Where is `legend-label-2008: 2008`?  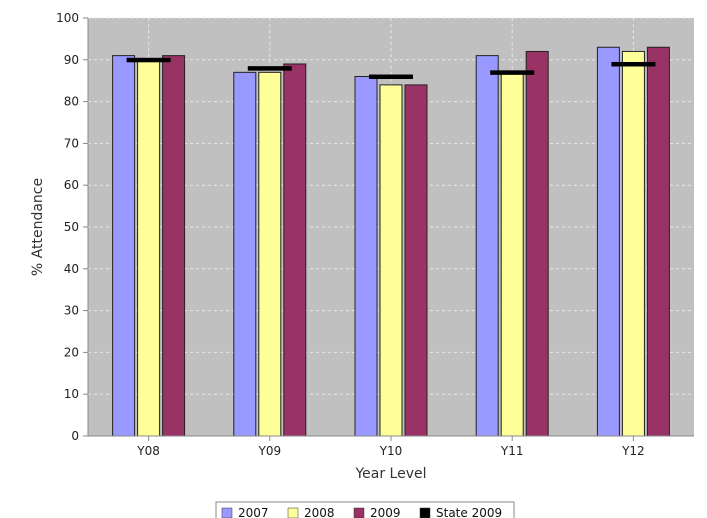
legend-label-2008: 2008 is located at coordinates (319, 512).